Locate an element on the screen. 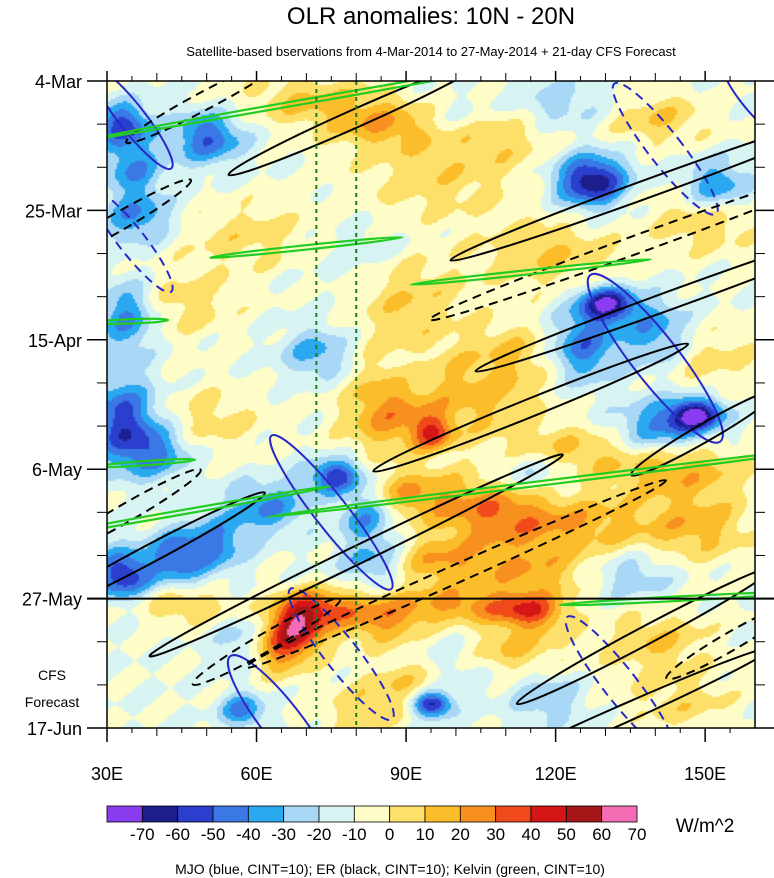 The height and width of the screenshot is (878, 774). y-tick-label: 17-Jun is located at coordinates (54, 729).